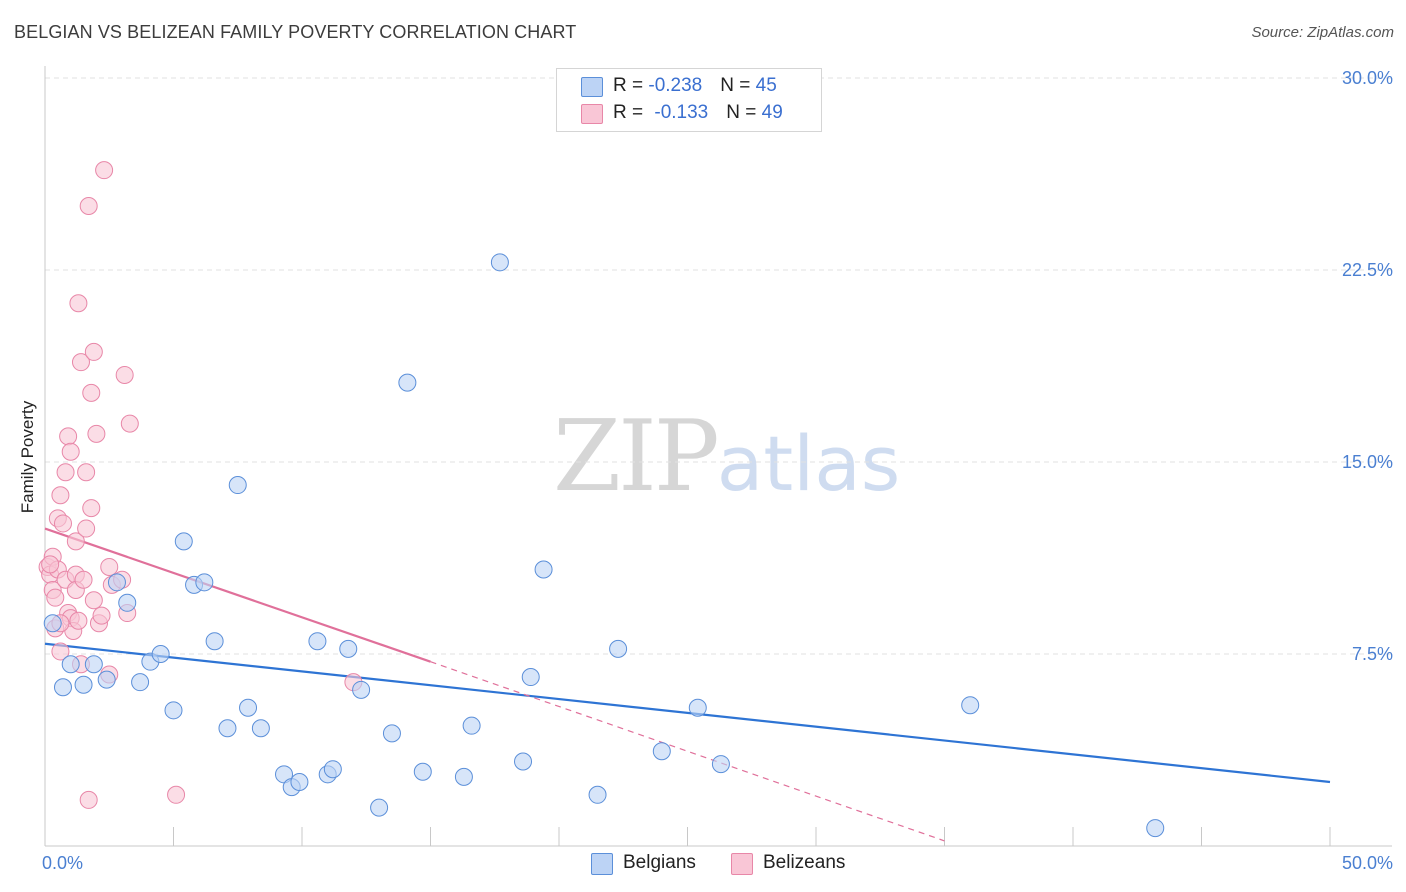  What do you see at coordinates (766, 85) in the screenshot?
I see `legend-n-value: 45` at bounding box center [766, 85].